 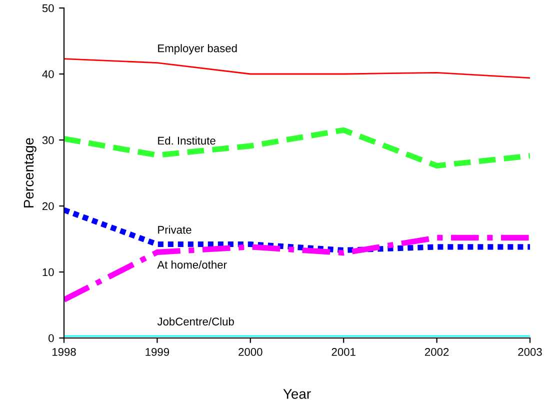 I want to click on y-tick-label: 40, so click(x=48, y=74).